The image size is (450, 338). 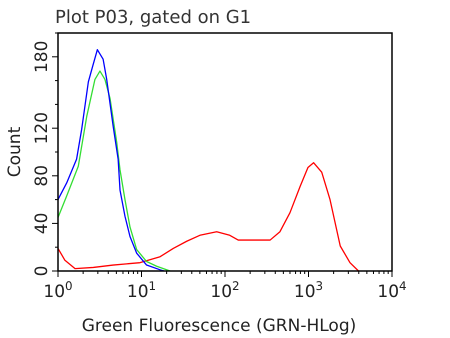 What do you see at coordinates (309, 290) in the screenshot?
I see `x-tick-label: 10$^{3}$` at bounding box center [309, 290].